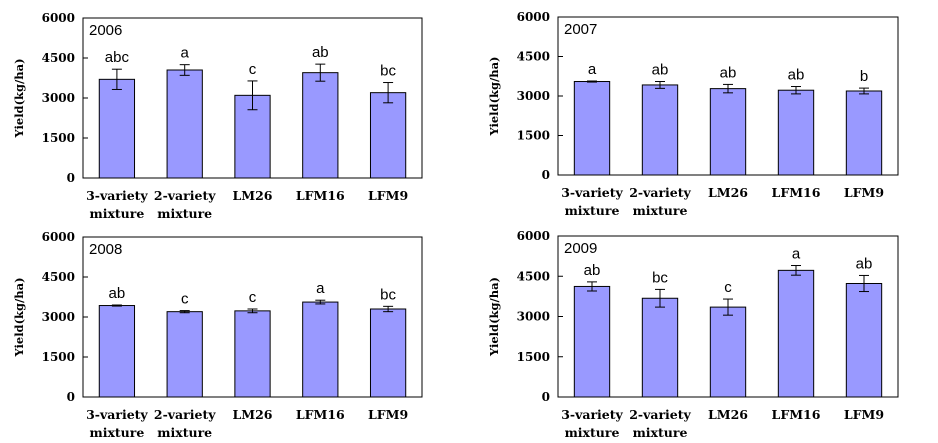 The image size is (938, 443). What do you see at coordinates (117, 57) in the screenshot?
I see `significance-label: abc` at bounding box center [117, 57].